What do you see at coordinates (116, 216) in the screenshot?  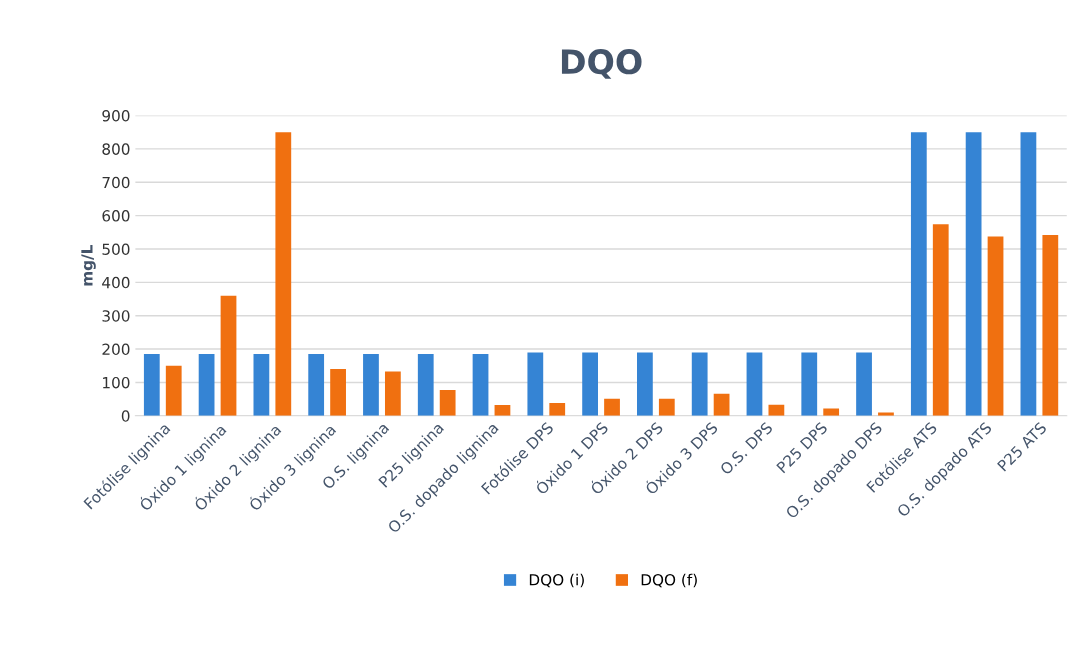 I see `y-tick-label: 600` at bounding box center [116, 216].